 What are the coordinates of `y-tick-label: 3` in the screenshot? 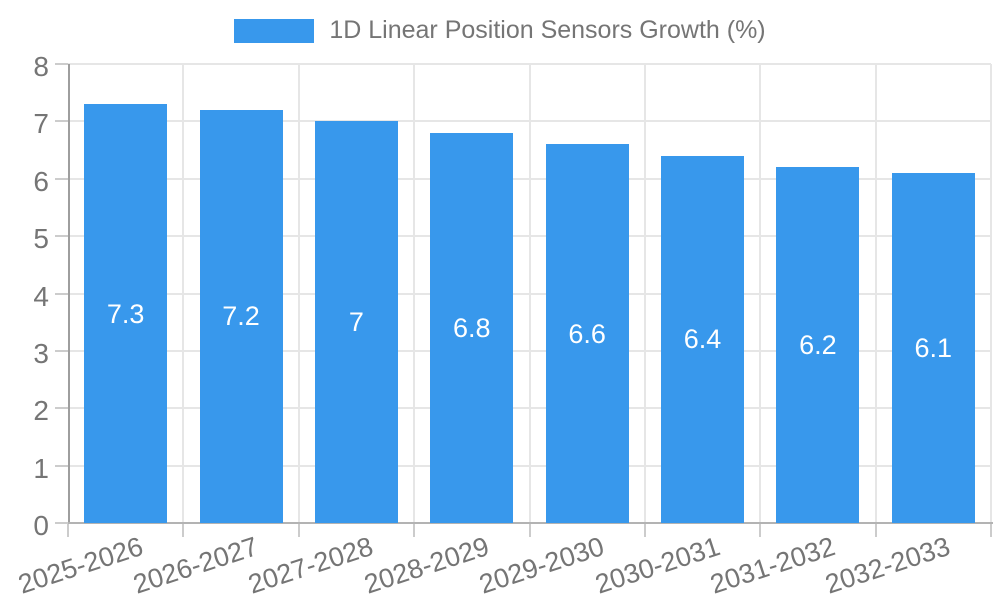 It's located at (41, 353).